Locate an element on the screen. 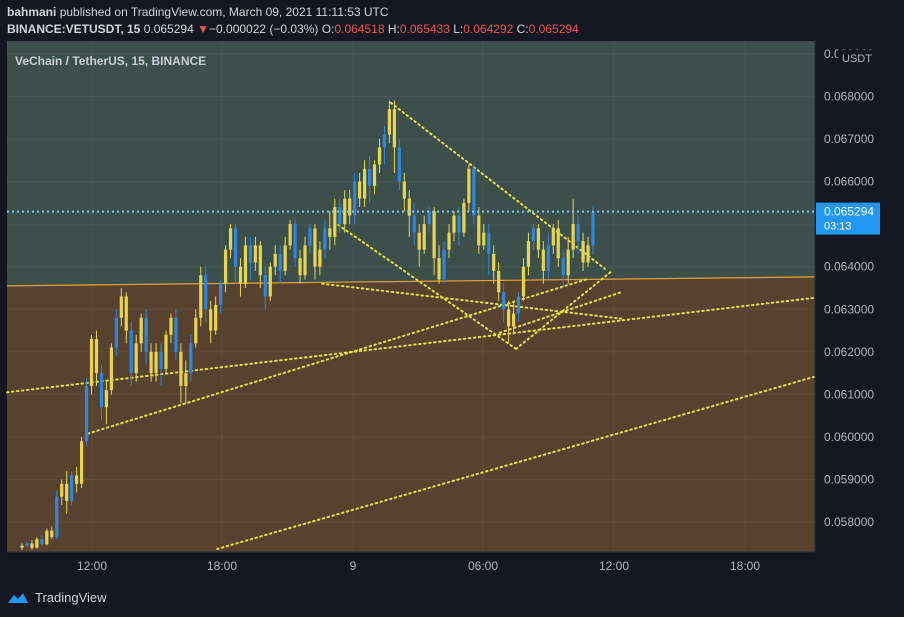 This screenshot has width=904, height=617. open-value: 0.064518 is located at coordinates (359, 29).